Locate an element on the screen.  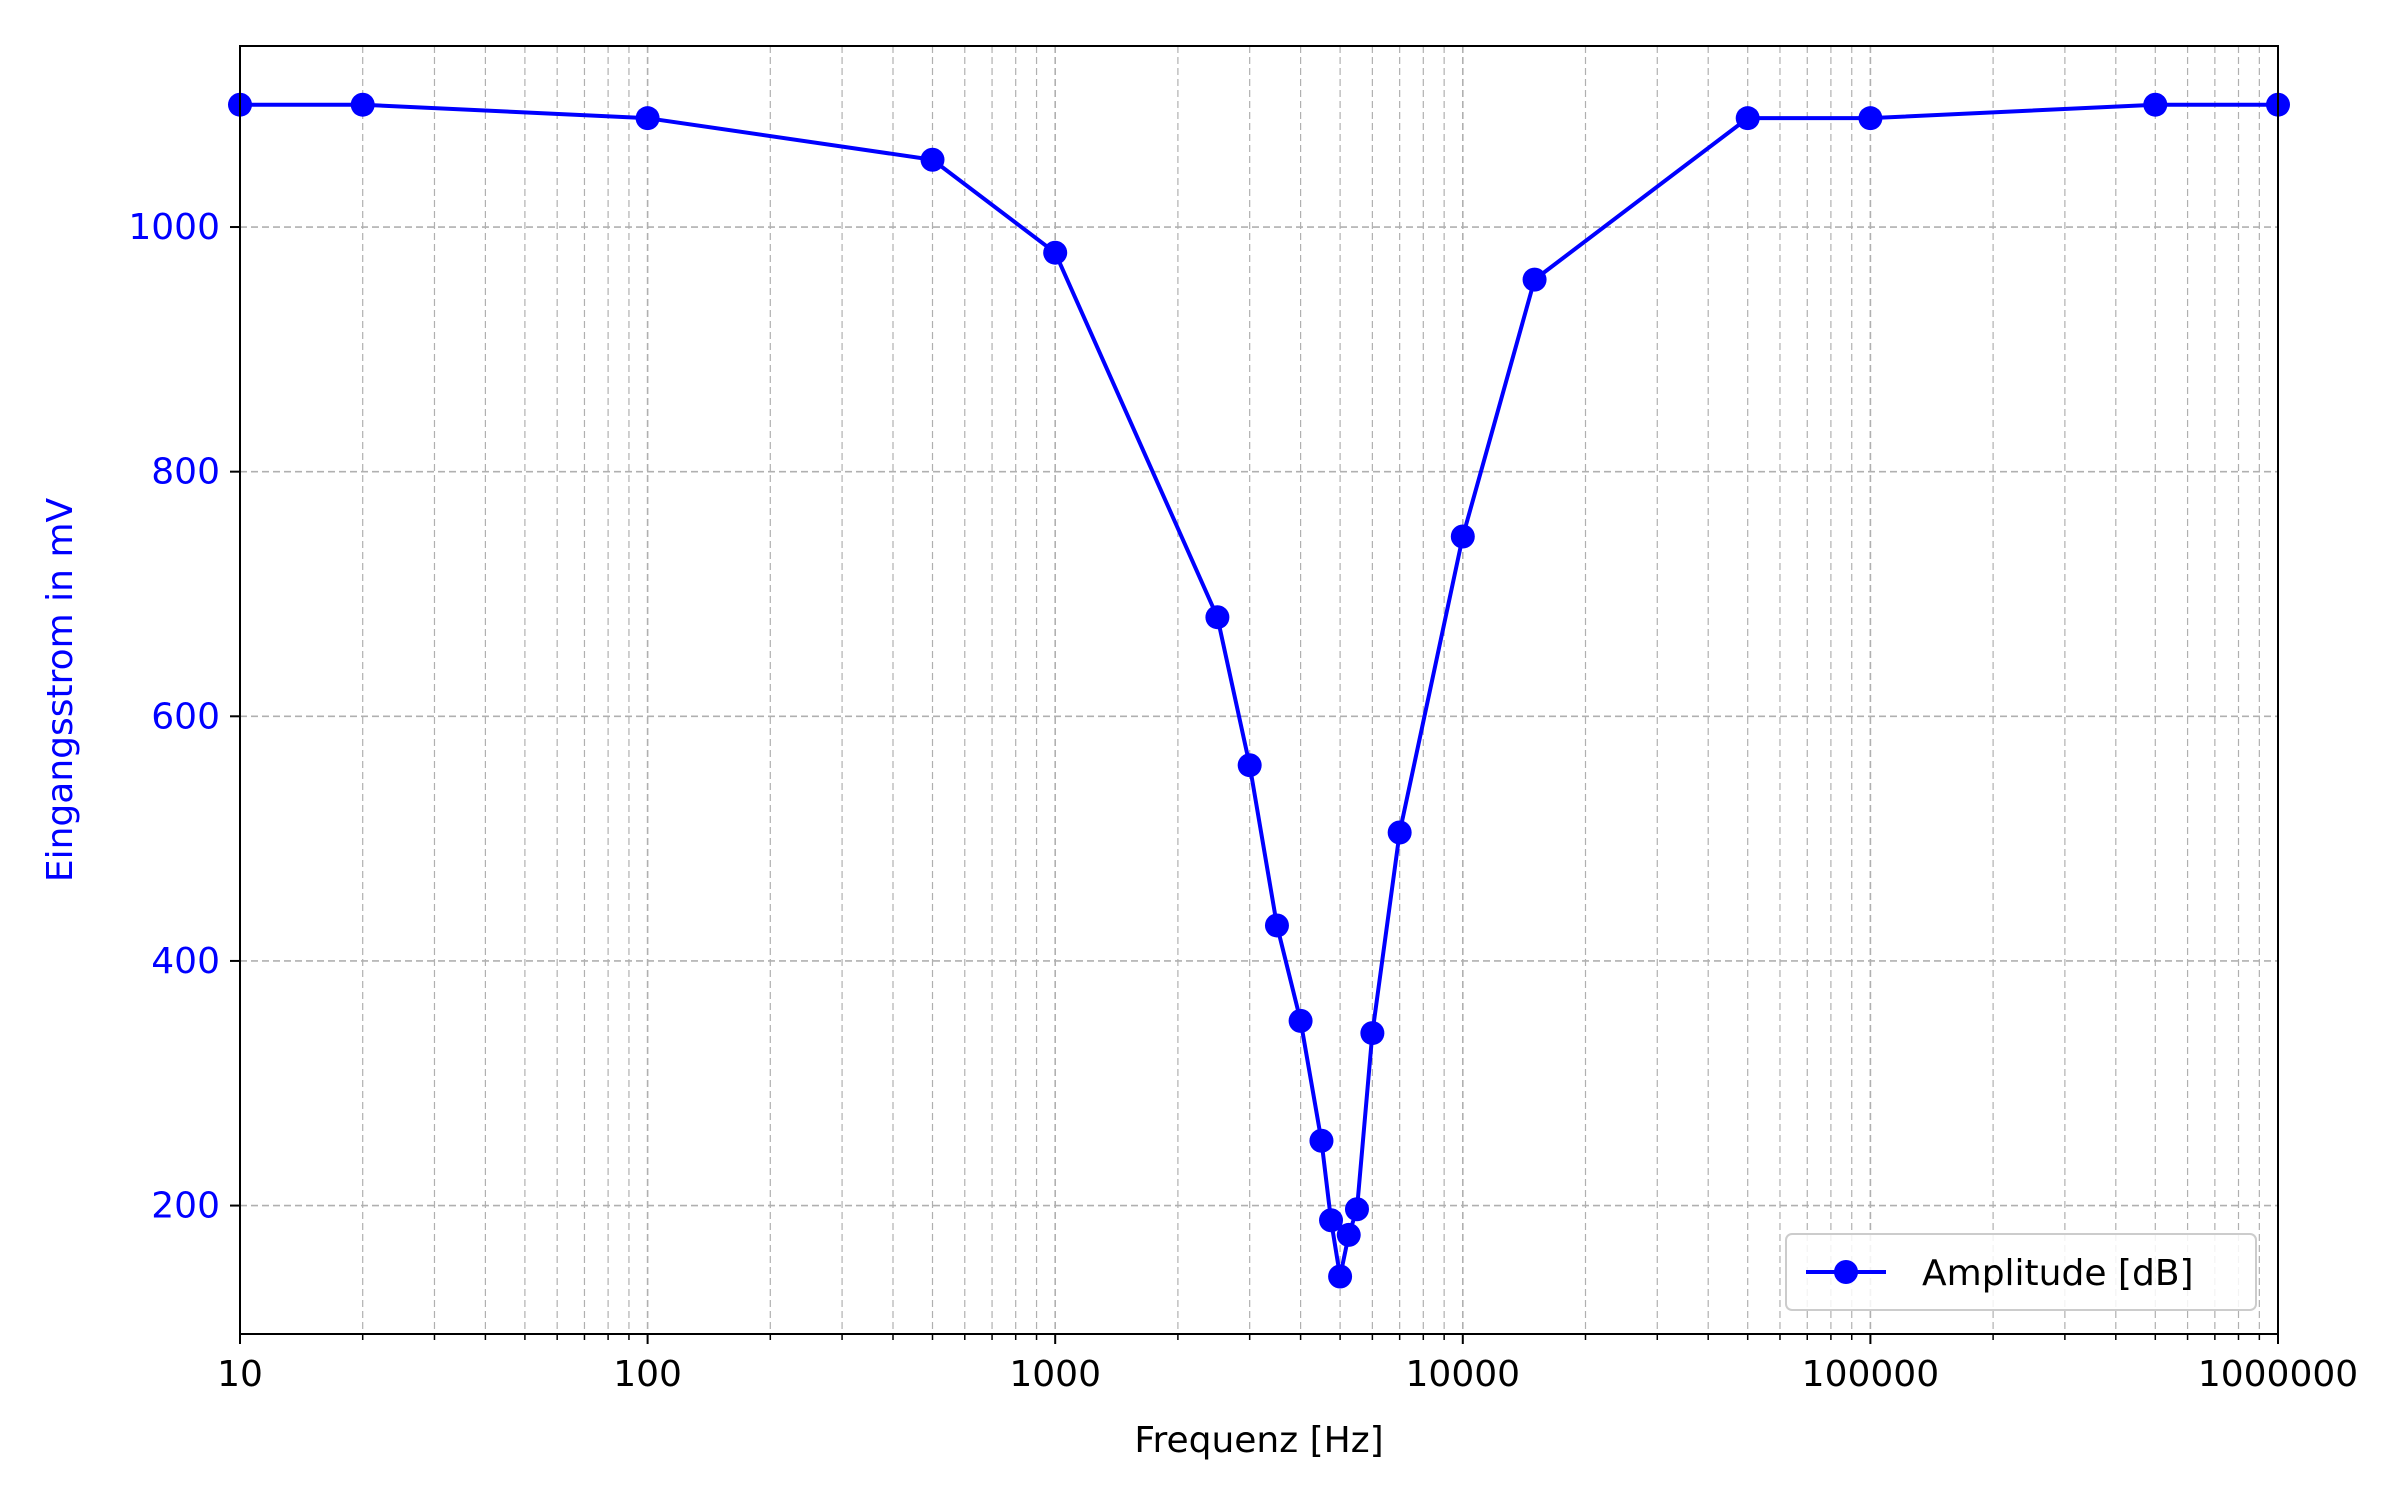
legend-label: Amplitude [dB] is located at coordinates (2058, 1273).